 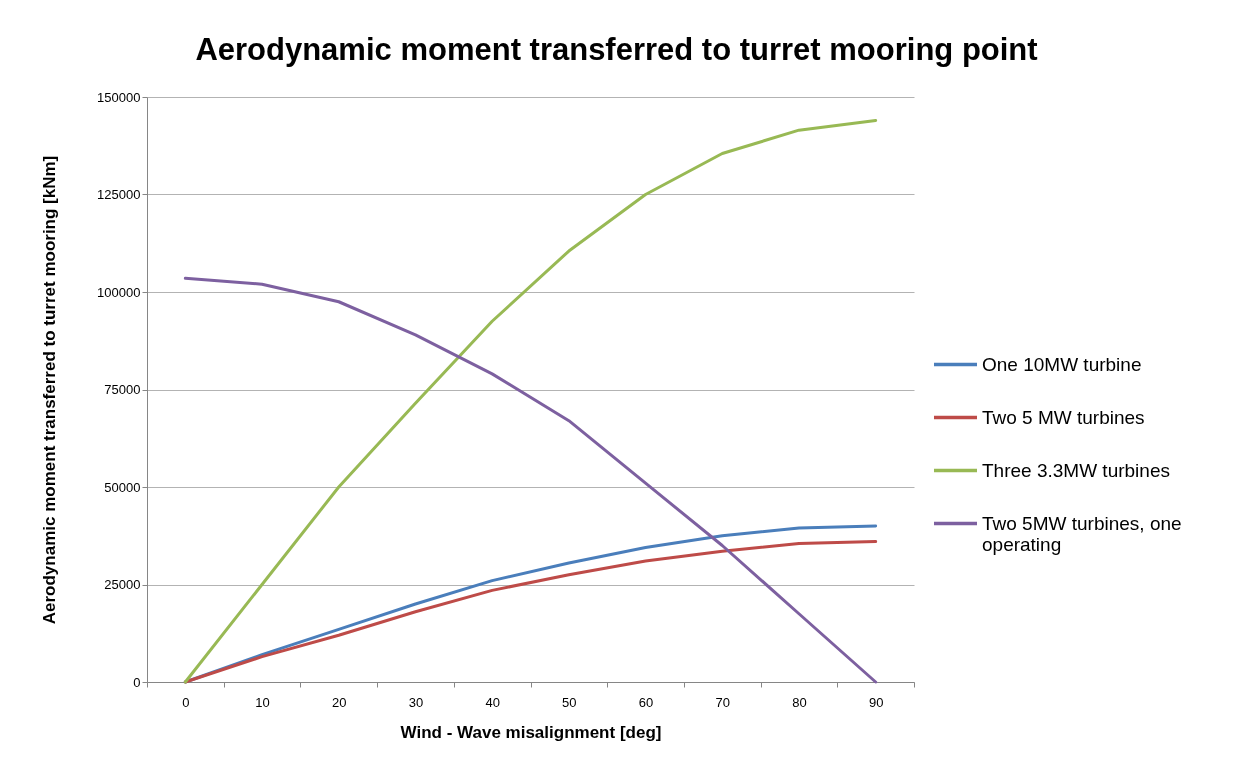 I want to click on y-tick-label: 100000, so click(x=119, y=292).